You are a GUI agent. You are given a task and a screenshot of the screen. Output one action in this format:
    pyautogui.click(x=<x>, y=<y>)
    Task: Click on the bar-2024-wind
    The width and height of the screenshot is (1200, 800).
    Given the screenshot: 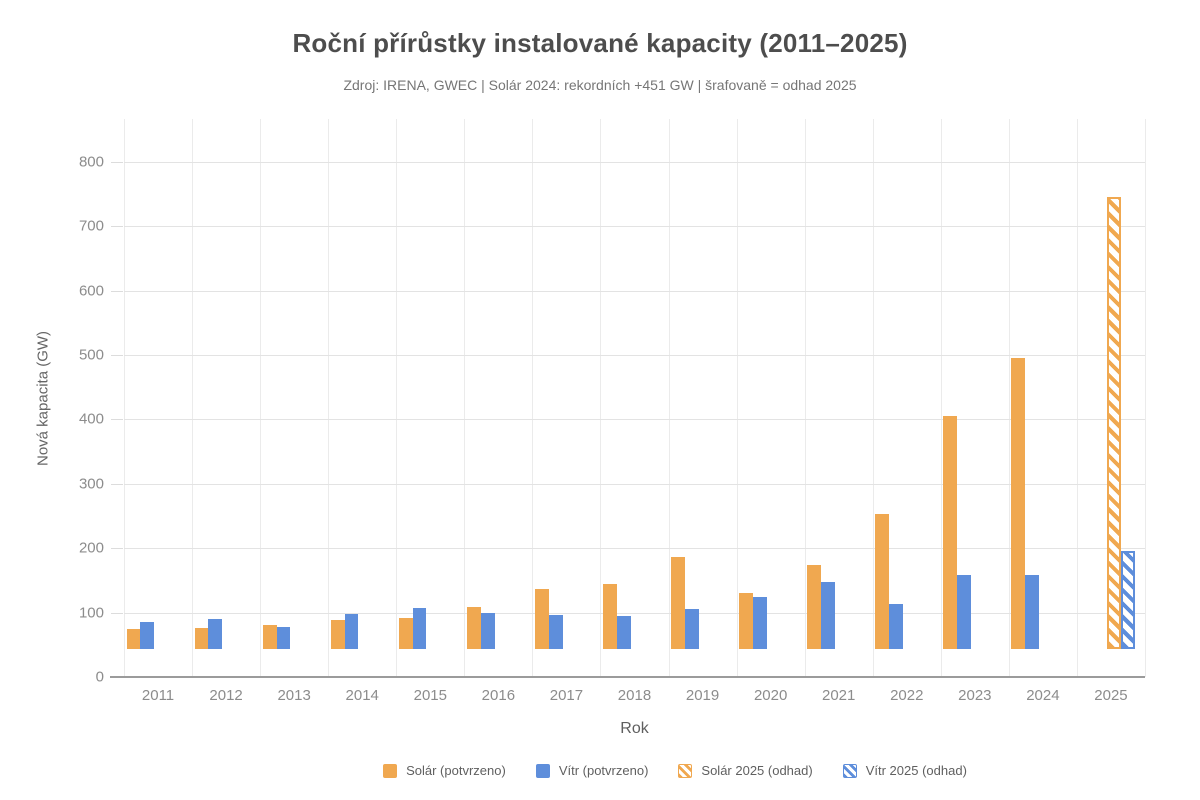 What is the action you would take?
    pyautogui.click(x=1032, y=612)
    